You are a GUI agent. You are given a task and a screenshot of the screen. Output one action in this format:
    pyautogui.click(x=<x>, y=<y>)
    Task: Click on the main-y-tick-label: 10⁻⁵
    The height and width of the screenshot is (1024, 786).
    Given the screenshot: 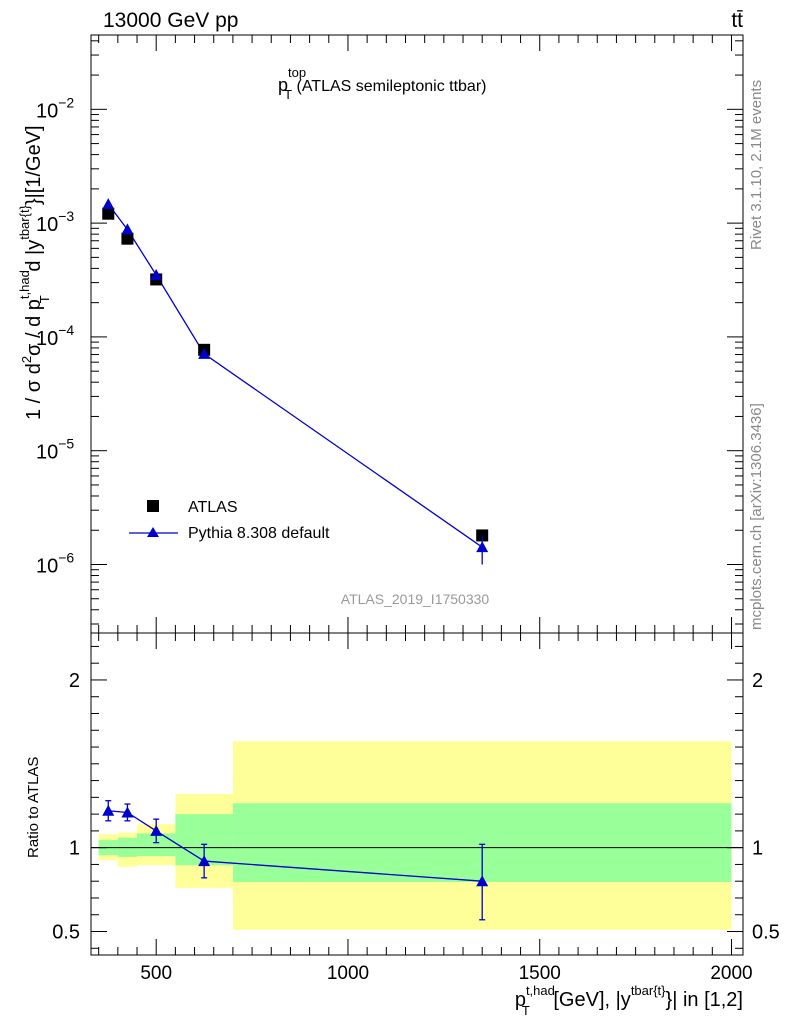 What is the action you would take?
    pyautogui.click(x=55, y=450)
    